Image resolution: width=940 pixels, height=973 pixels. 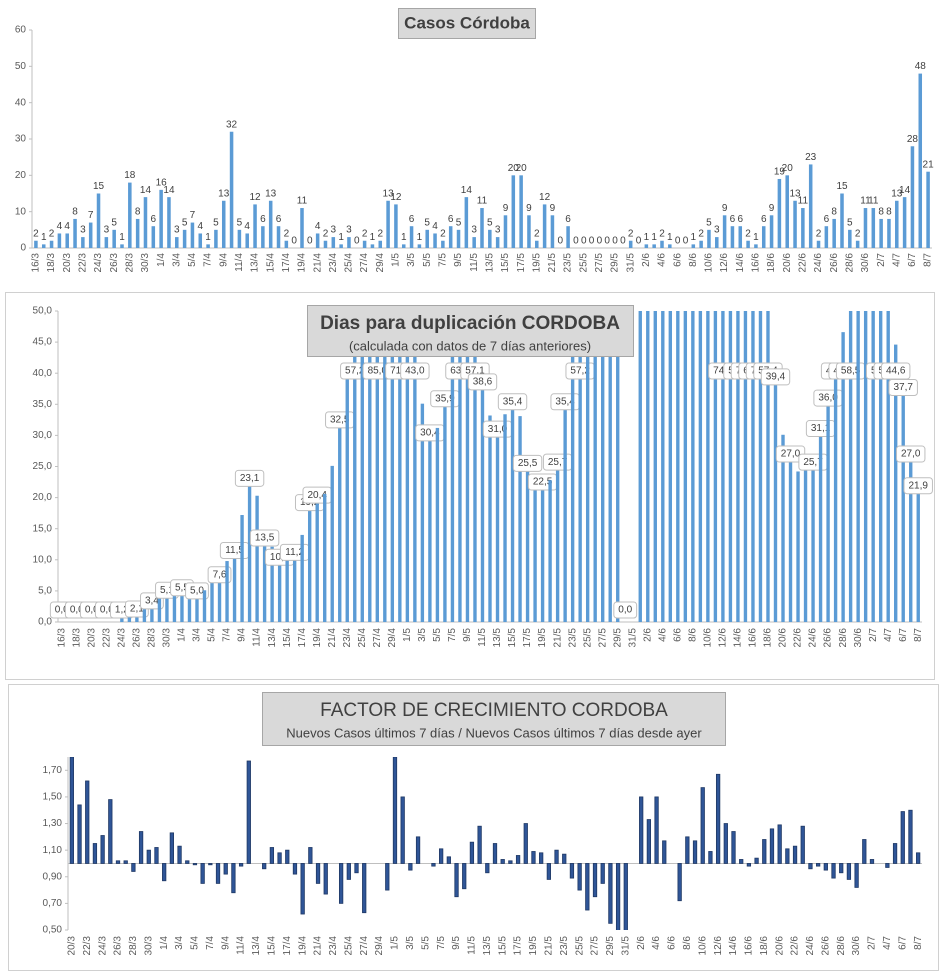 What do you see at coordinates (378, 371) in the screenshot?
I see `data-label: 85,0` at bounding box center [378, 371].